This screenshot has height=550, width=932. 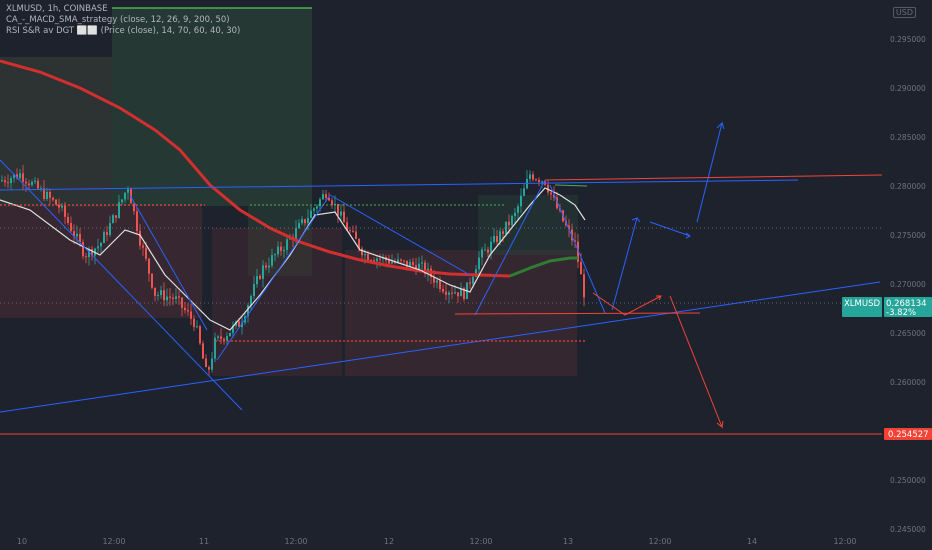 I want to click on projection-right-arrow, so click(x=670, y=230).